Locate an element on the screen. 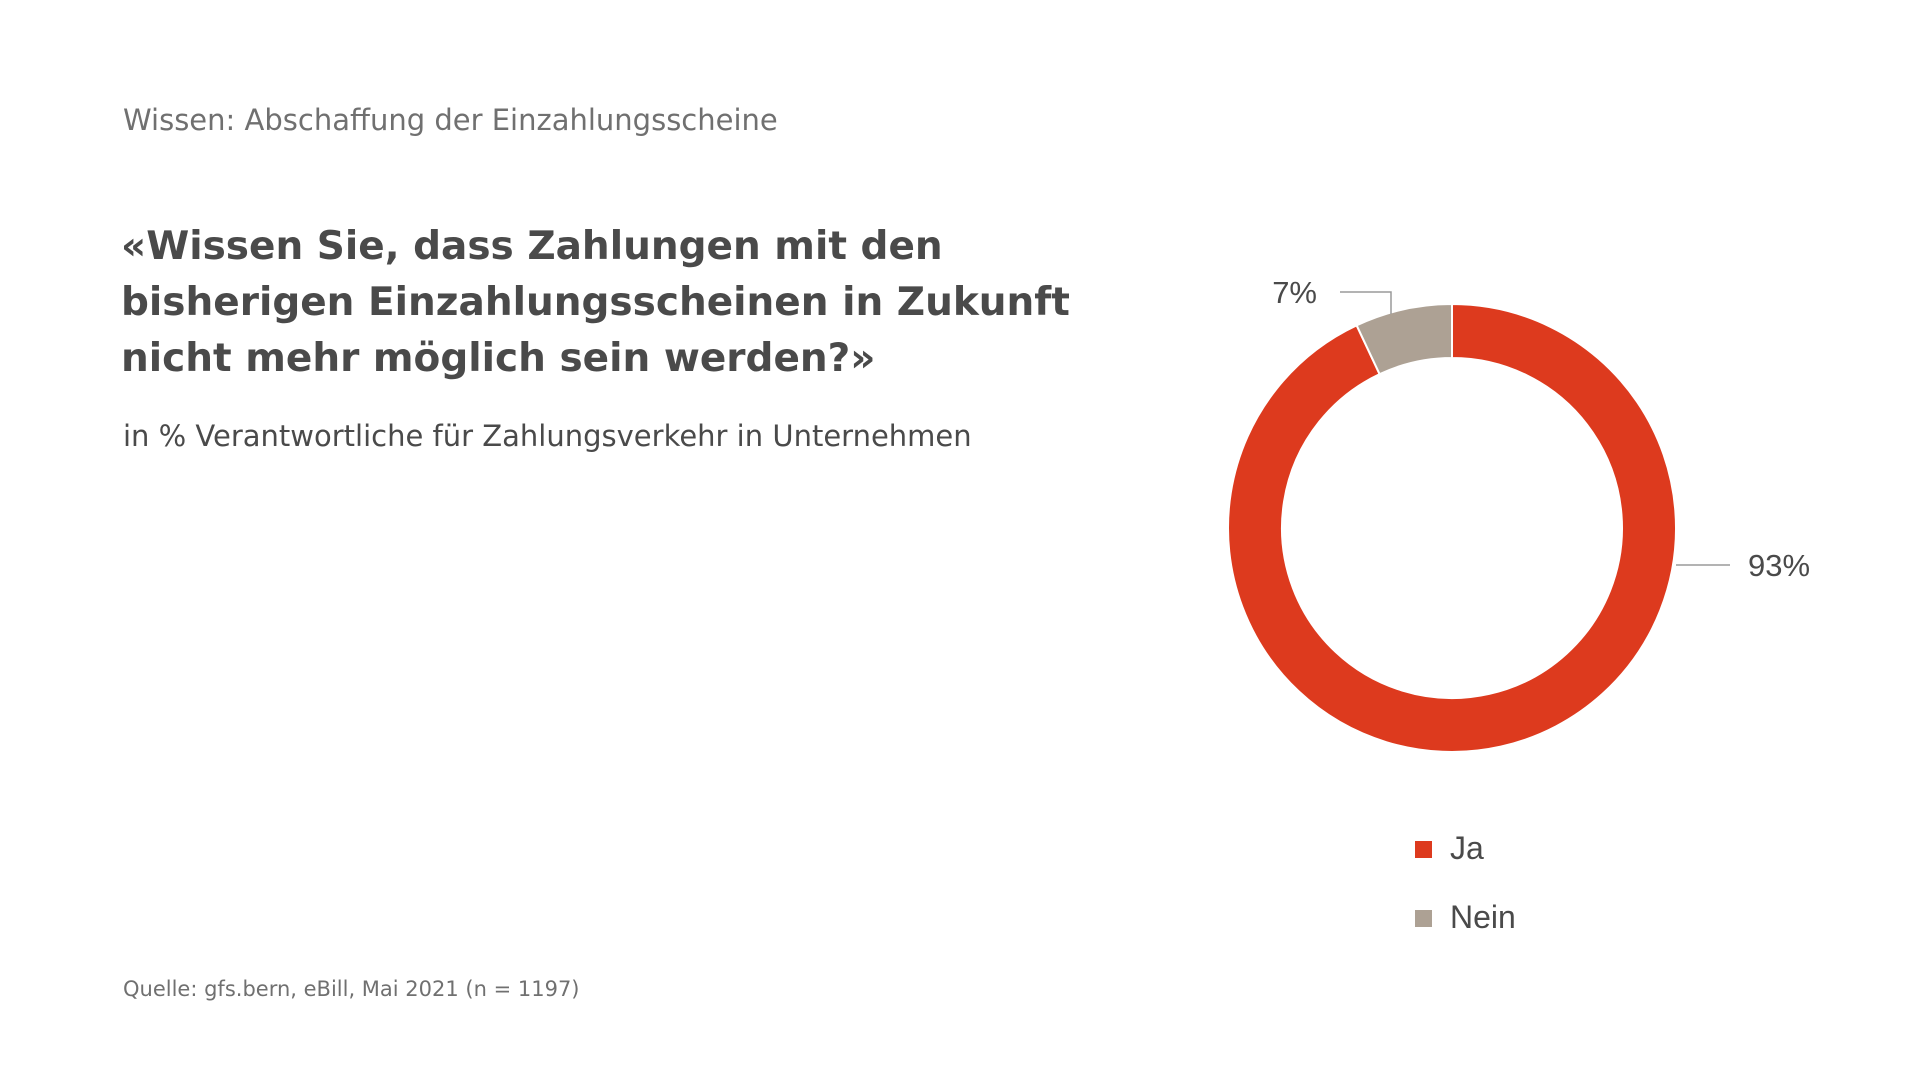 This screenshot has width=1920, height=1080. legend-label-ja: Ja is located at coordinates (1467, 848).